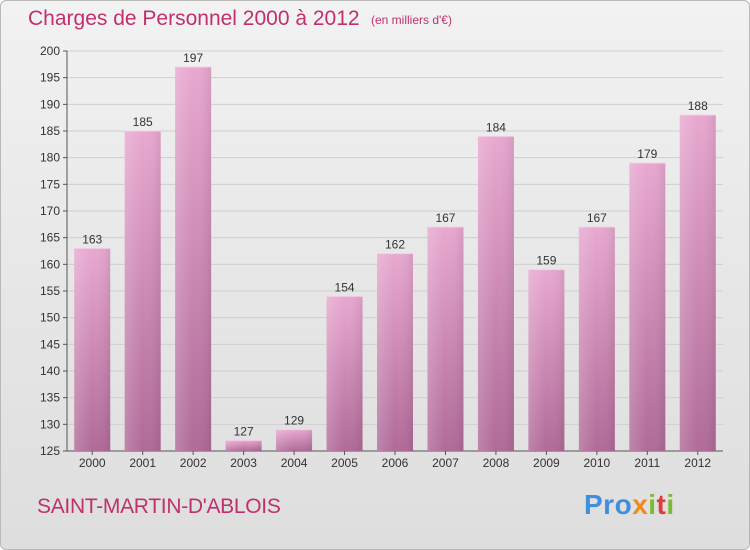 This screenshot has height=550, width=750. I want to click on y-tick-label: 180, so click(50, 158).